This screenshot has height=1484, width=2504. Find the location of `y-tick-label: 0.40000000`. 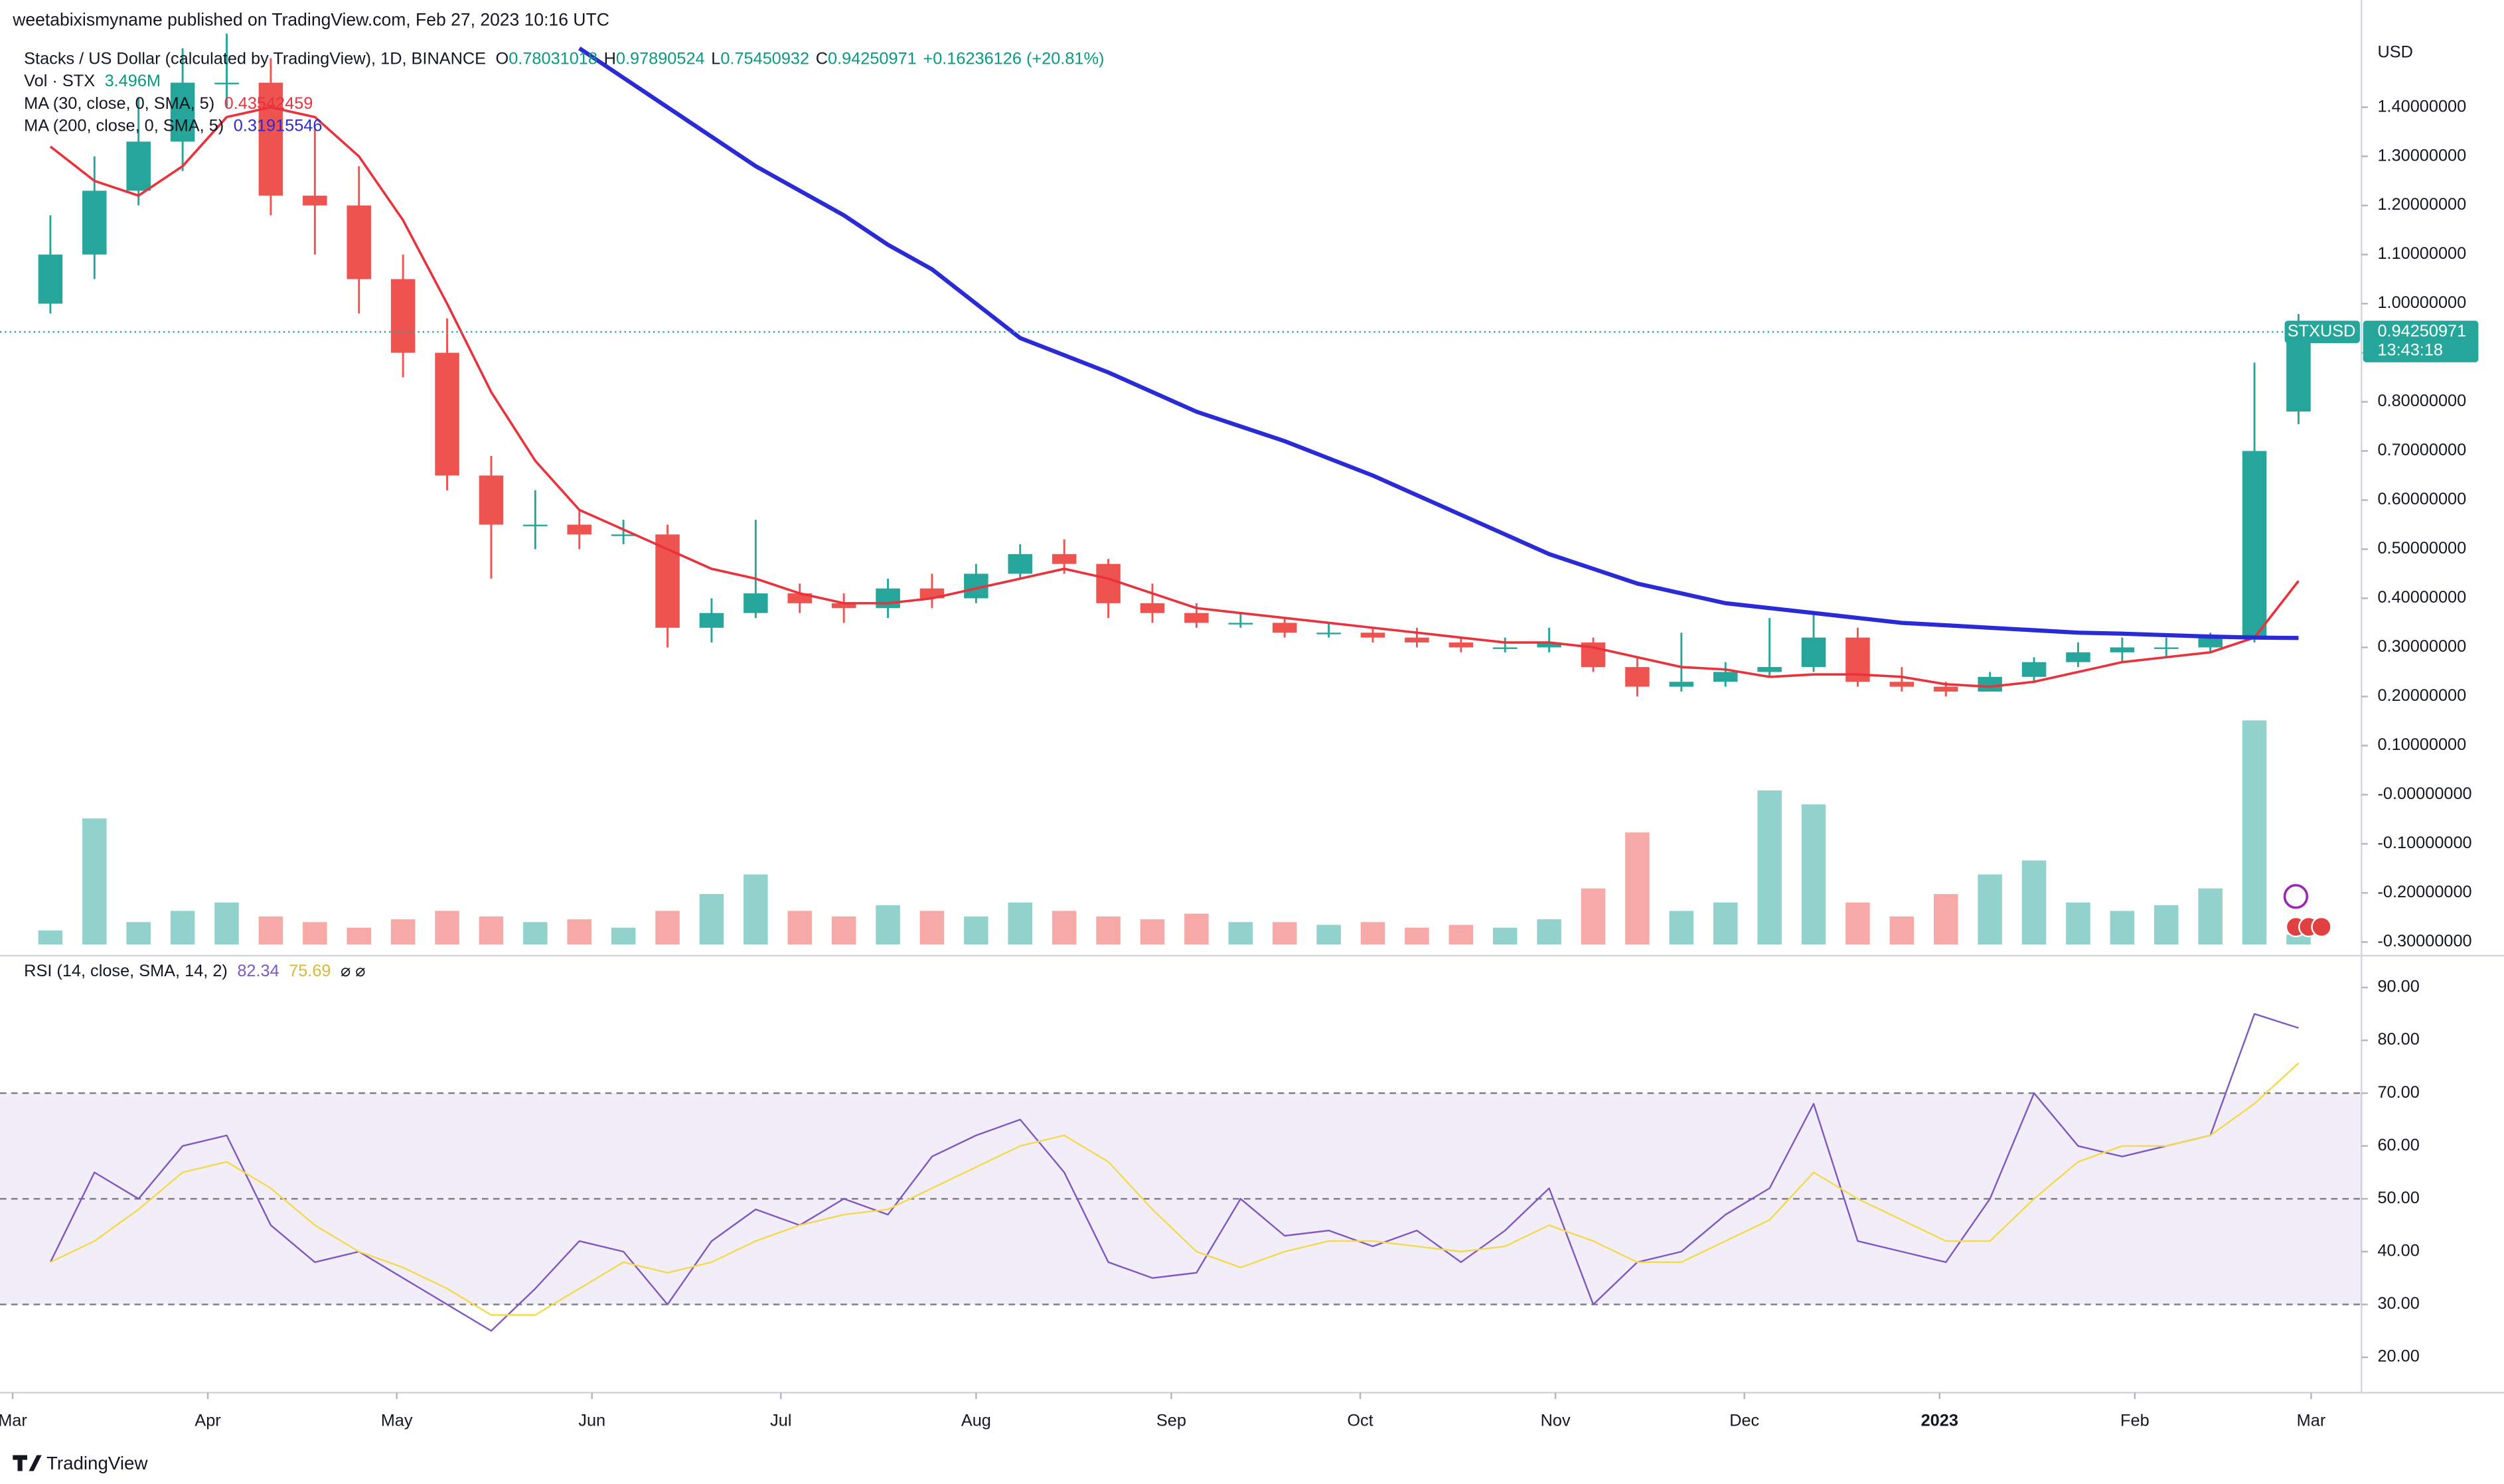

y-tick-label: 0.40000000 is located at coordinates (2421, 597).